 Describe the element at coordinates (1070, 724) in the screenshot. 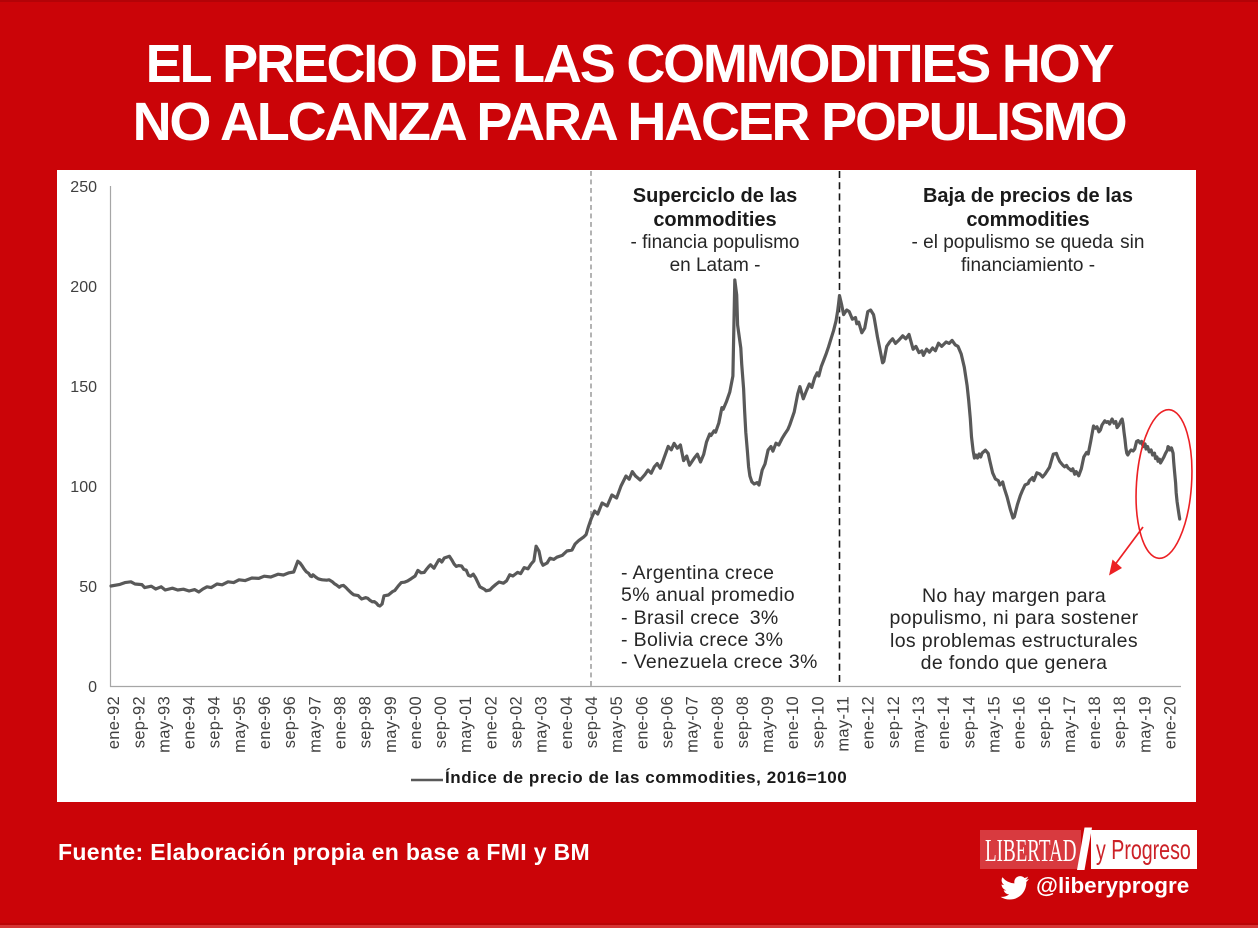

I see `svg-text: may-17` at that location.